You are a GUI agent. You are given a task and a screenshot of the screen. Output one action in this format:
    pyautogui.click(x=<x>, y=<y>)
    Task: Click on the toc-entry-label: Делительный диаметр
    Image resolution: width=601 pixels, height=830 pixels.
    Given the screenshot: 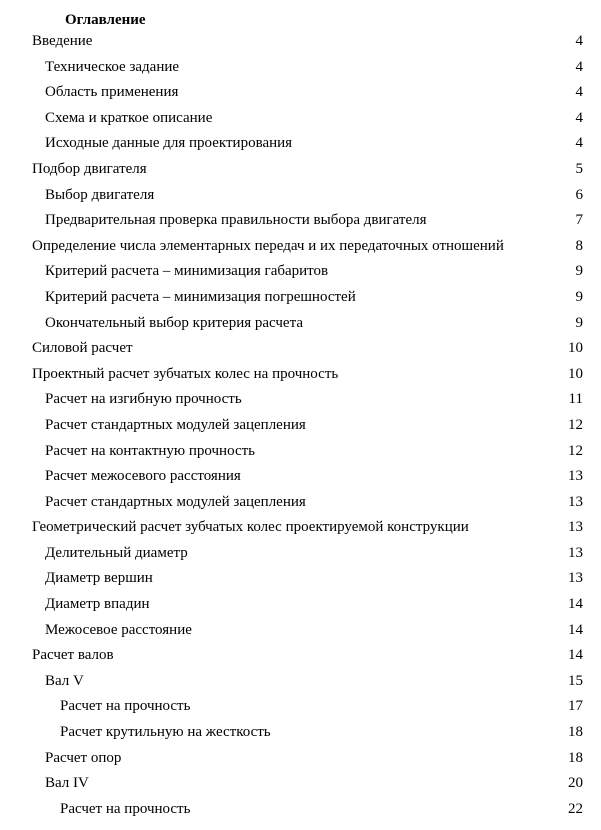 What is the action you would take?
    pyautogui.click(x=116, y=552)
    